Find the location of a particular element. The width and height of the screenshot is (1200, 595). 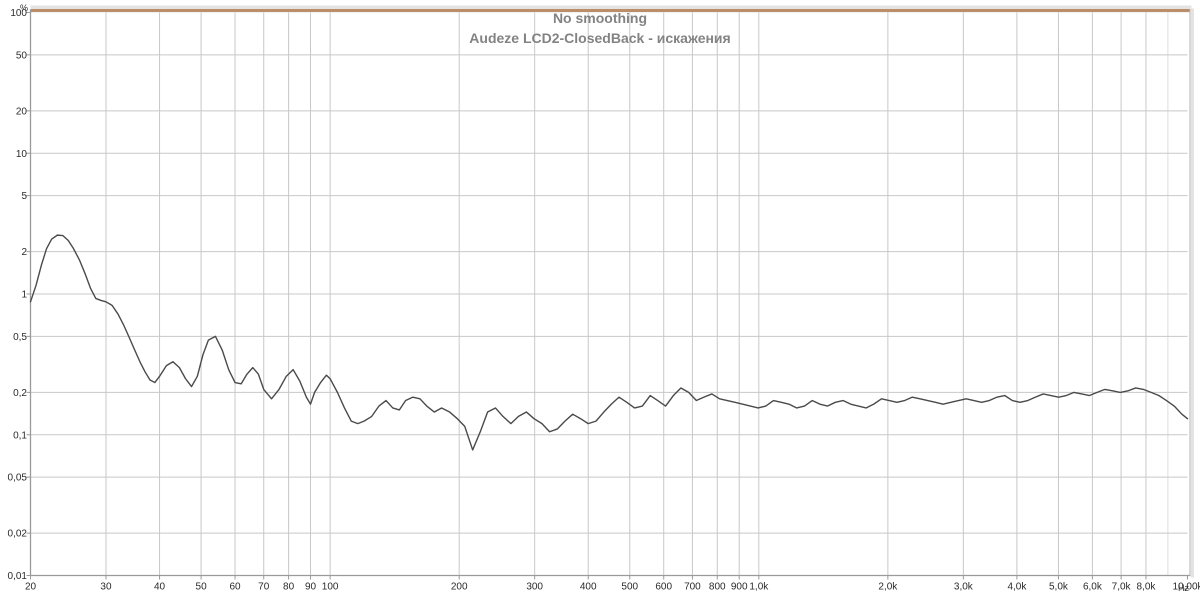

y-axis-tick-label: 2 is located at coordinates (24, 252).